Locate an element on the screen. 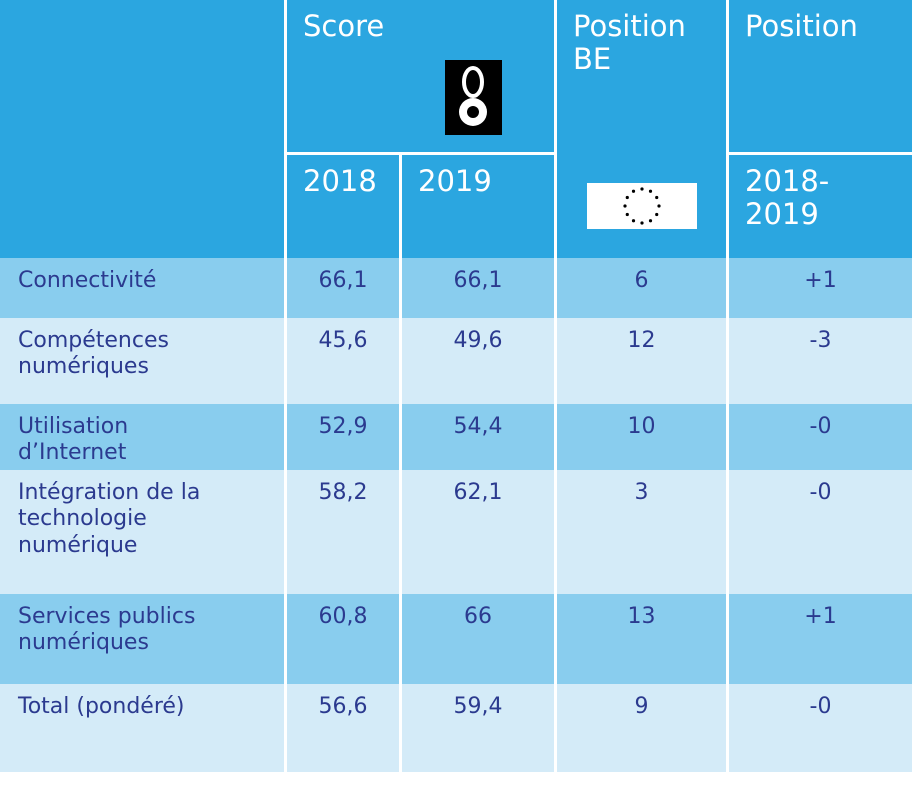 This screenshot has height=789, width=912. cell-text: Total (pondéré) is located at coordinates (101, 706).